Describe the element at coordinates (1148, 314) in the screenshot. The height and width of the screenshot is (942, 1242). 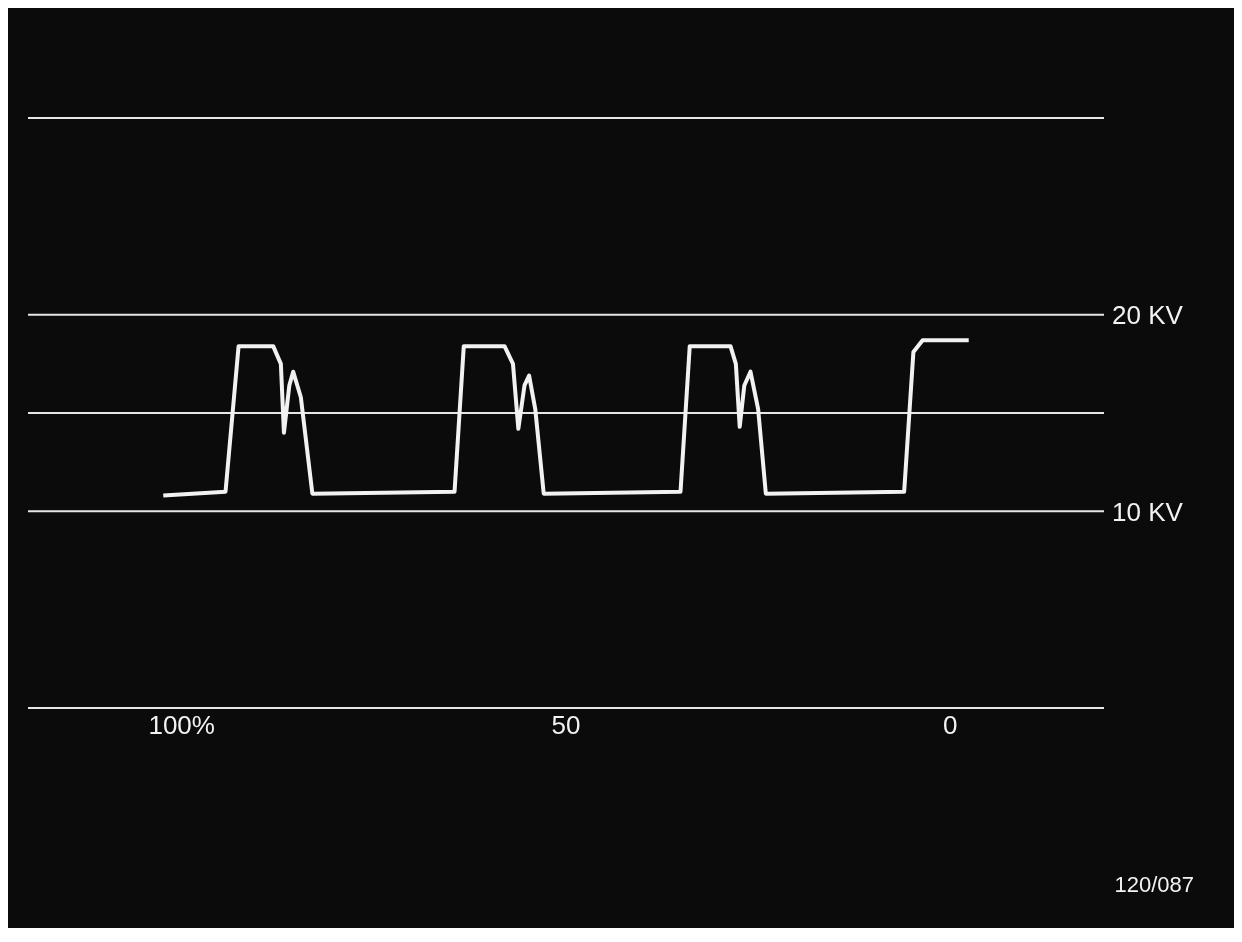
I see `y-tick-label: 20 KV` at that location.